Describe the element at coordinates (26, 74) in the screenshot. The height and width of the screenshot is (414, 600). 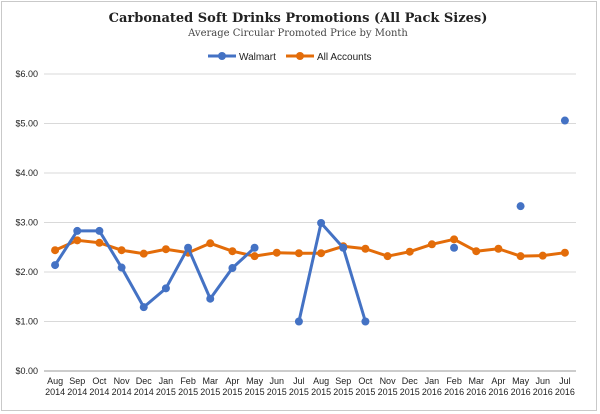
I see `y-tick-label: $6.00` at that location.